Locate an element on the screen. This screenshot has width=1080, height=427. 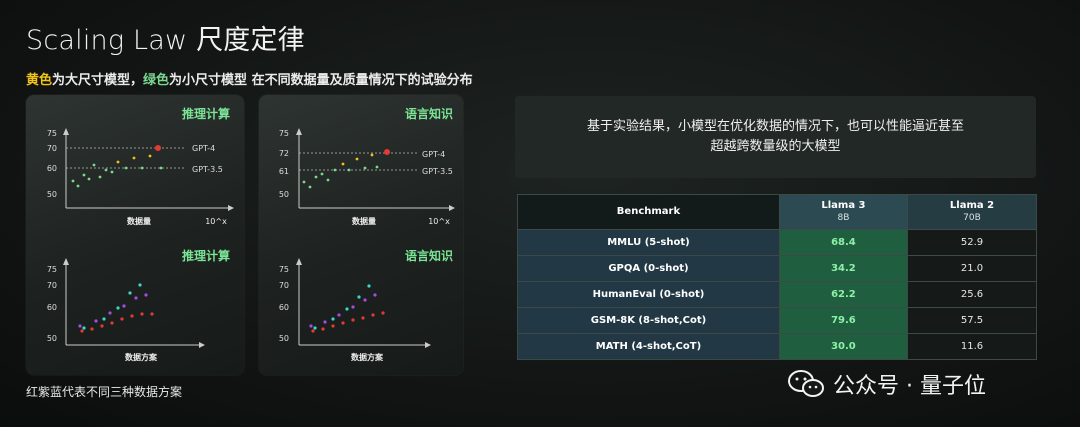
table-row: MATH (4-shot,CoT) 30.0 11.6 is located at coordinates (777, 346).